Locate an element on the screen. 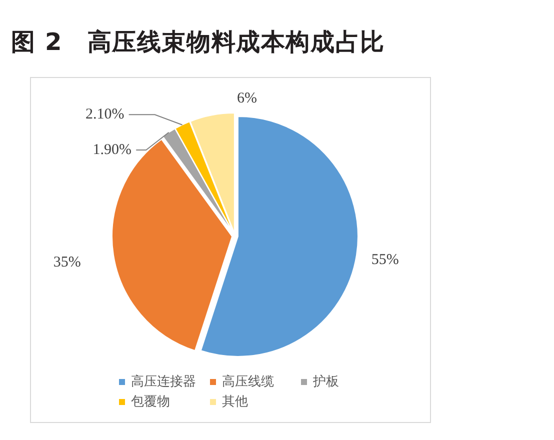 This screenshot has height=440, width=554. legend-label: 高压线缆 is located at coordinates (248, 382).